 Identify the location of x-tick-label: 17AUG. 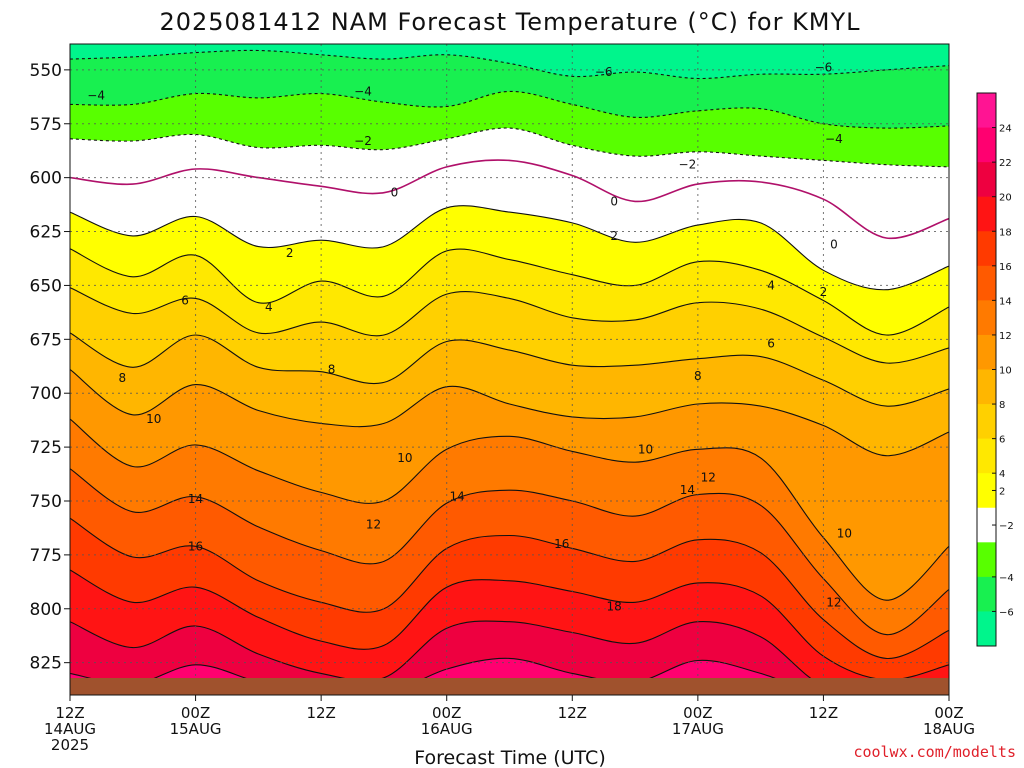
(698, 729).